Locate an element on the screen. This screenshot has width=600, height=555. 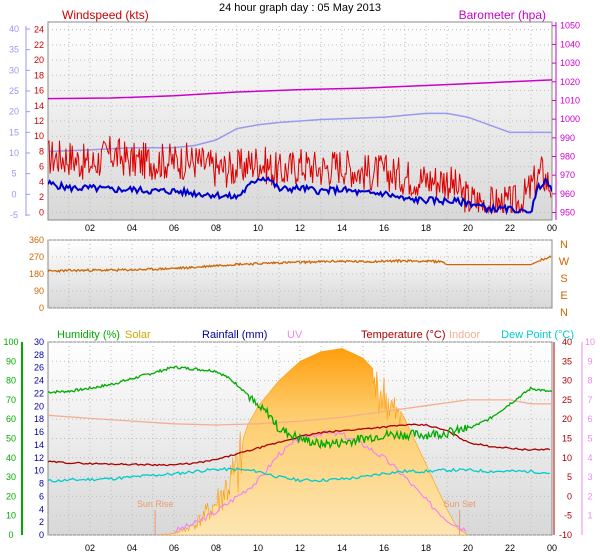
compass-label: S is located at coordinates (563, 279).